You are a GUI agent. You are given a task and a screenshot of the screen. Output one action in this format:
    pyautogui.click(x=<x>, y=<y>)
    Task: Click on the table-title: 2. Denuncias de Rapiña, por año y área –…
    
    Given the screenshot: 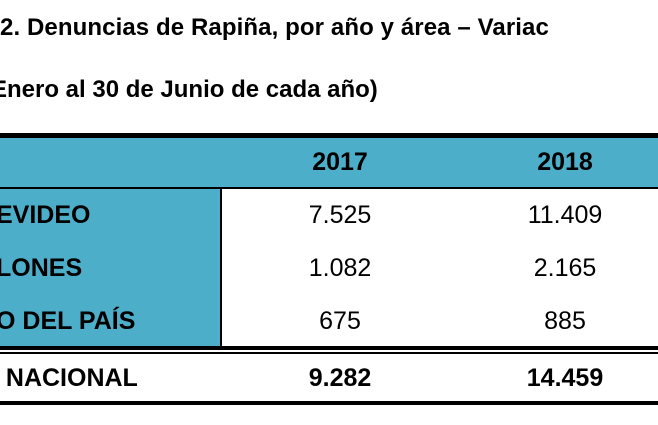 What is the action you would take?
    pyautogui.click(x=274, y=27)
    